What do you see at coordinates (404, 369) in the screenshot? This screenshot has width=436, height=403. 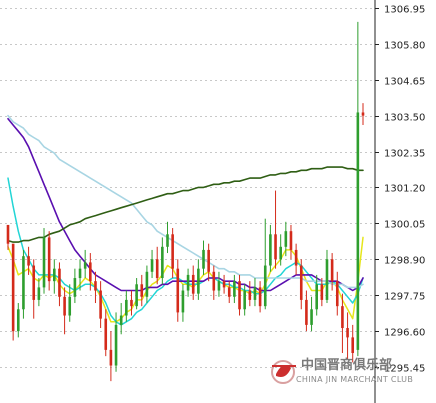 I see `y-tick-label: 1295.45` at bounding box center [404, 369].